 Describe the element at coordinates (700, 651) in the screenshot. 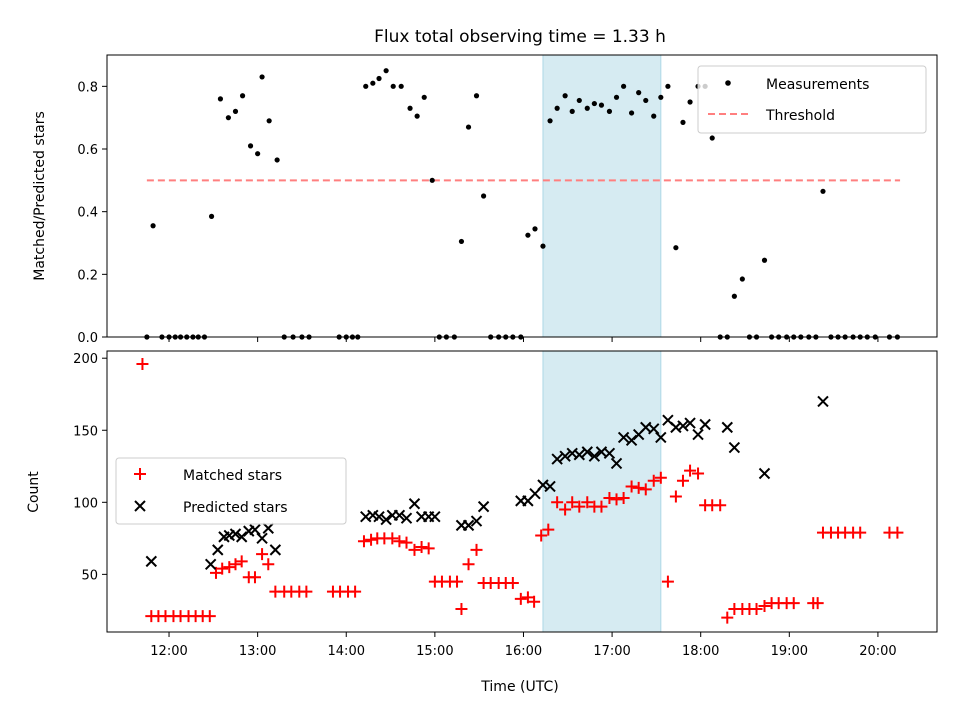

I see `bottom-x-tick-label: 18:00` at that location.